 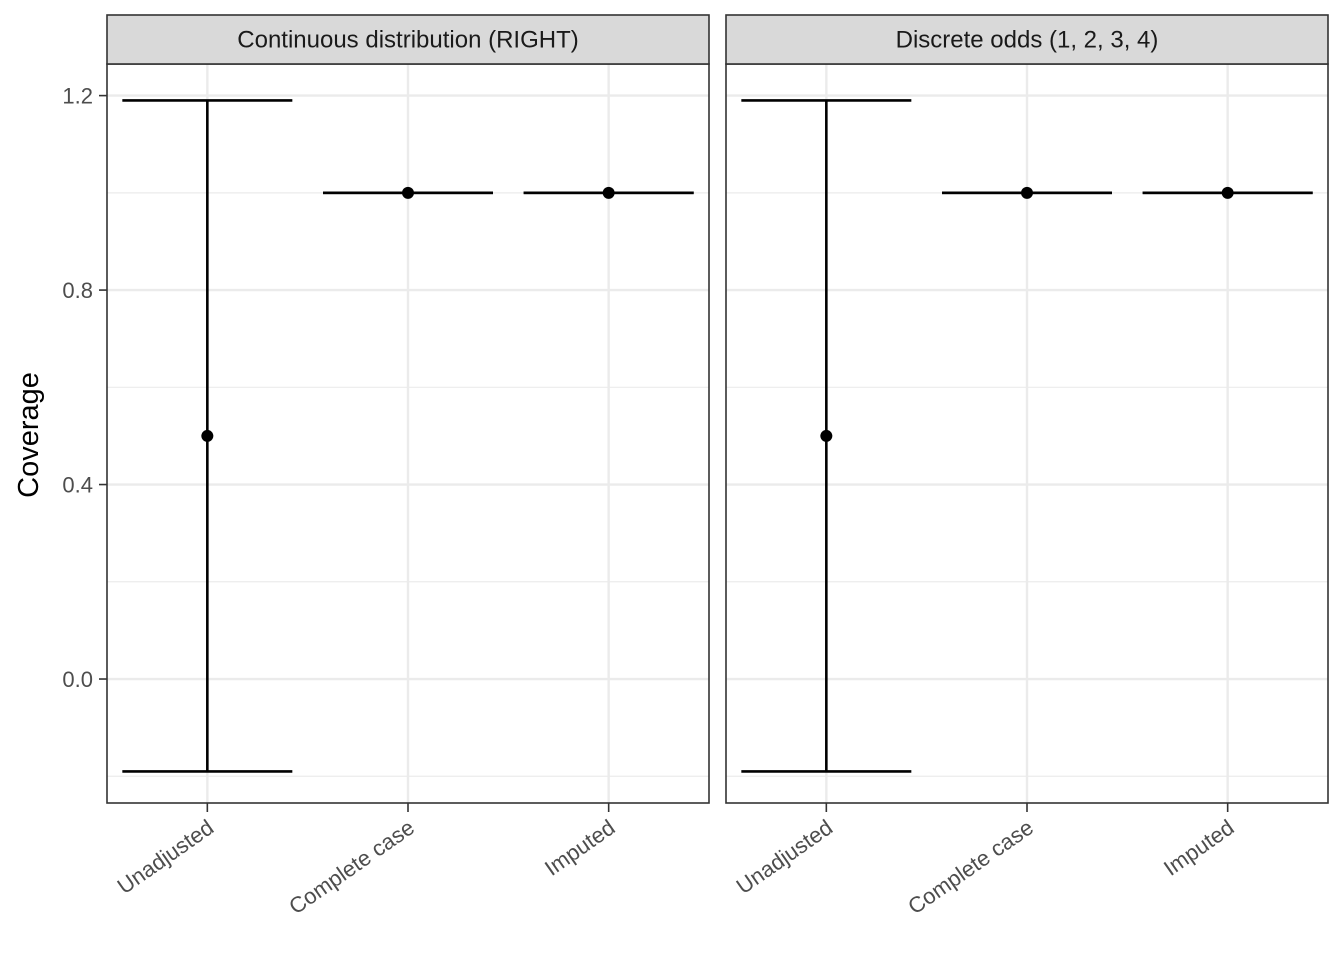 I want to click on y-tick-label: 0.4, so click(x=77, y=485).